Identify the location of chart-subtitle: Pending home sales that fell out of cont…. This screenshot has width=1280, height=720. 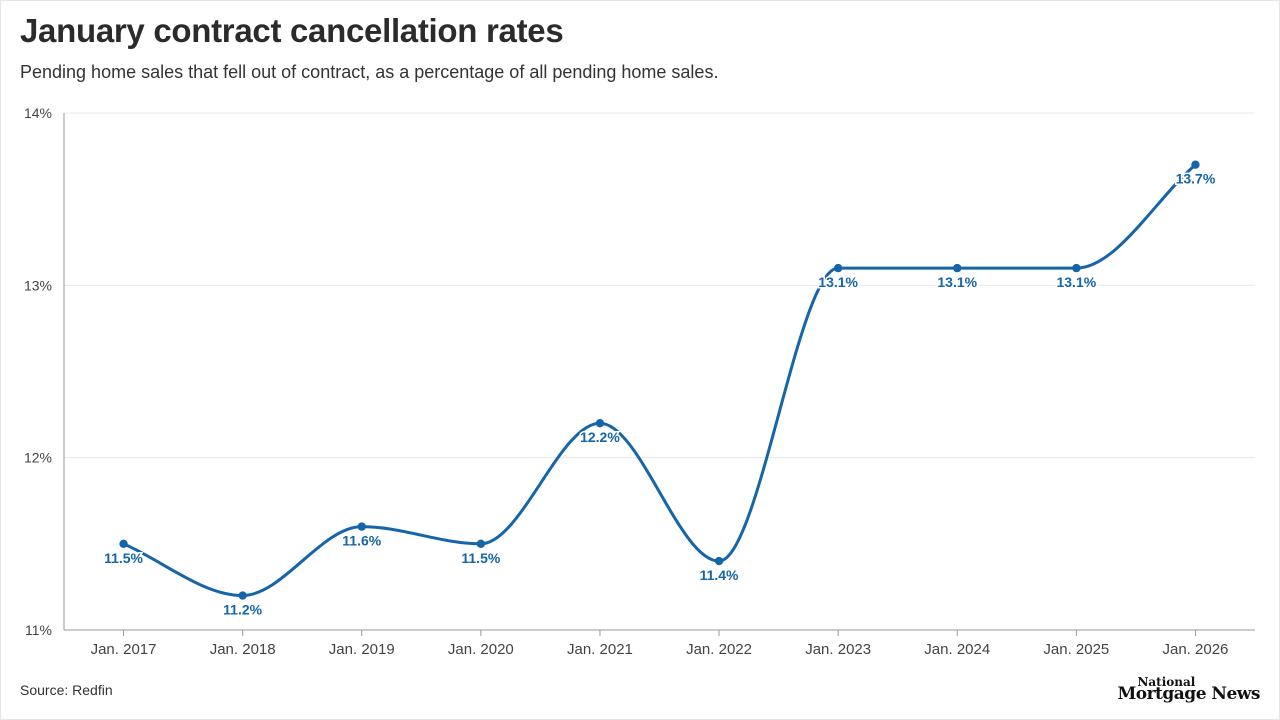
(369, 72).